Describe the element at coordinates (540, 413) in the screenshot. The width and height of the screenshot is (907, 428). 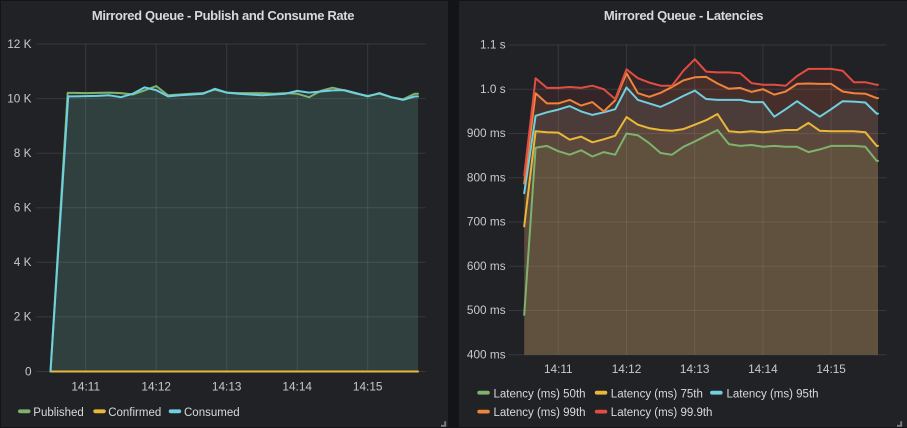
I see `svg-text: Latency (ms) 99th` at that location.